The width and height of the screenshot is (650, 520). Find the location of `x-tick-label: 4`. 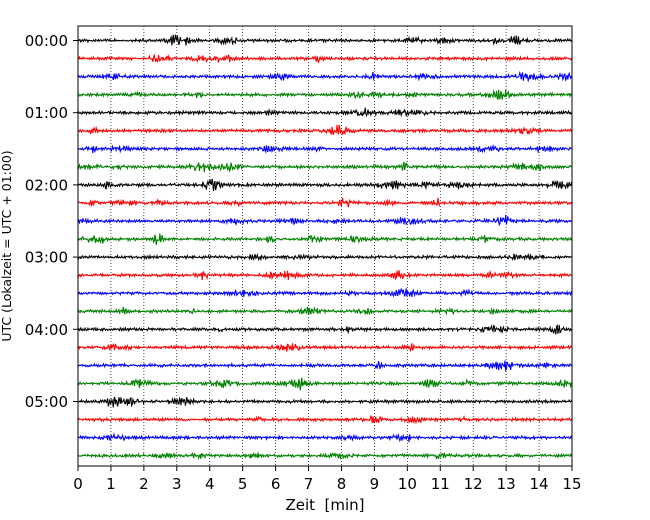

x-tick-label: 4 is located at coordinates (210, 484).